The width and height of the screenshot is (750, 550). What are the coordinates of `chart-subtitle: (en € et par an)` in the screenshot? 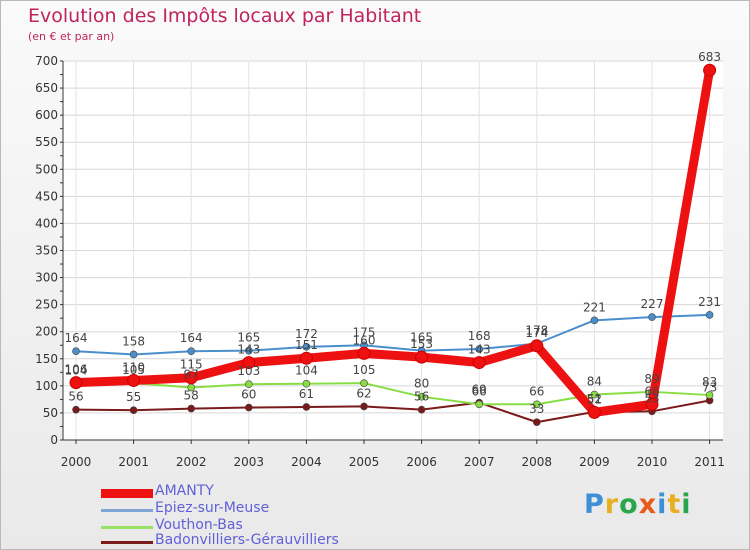 It's located at (71, 36).